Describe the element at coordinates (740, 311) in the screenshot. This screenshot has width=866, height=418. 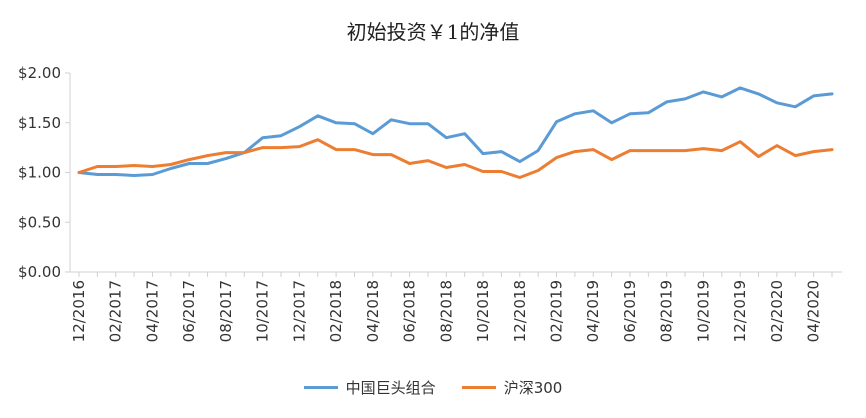
I see `x-tick-label: 12/2019` at that location.